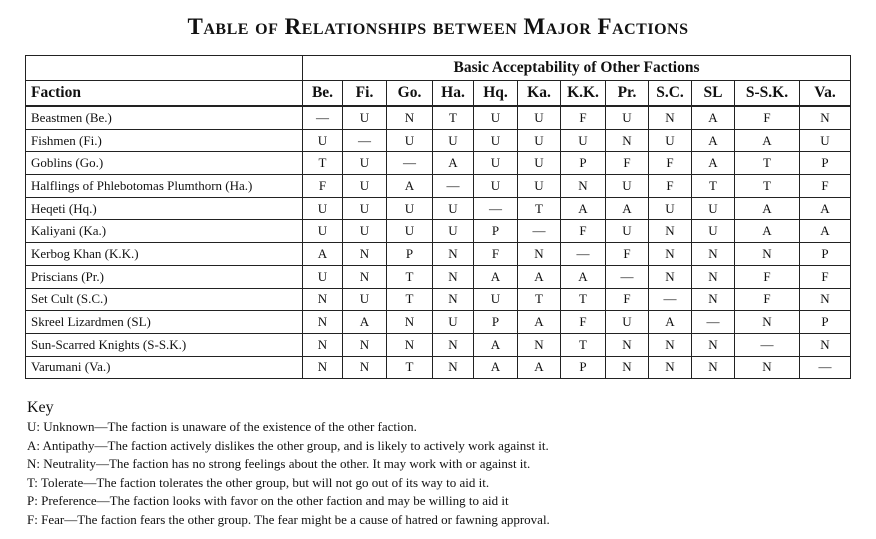 The image size is (876, 539). What do you see at coordinates (322, 93) in the screenshot?
I see `column-header: Be.` at bounding box center [322, 93].